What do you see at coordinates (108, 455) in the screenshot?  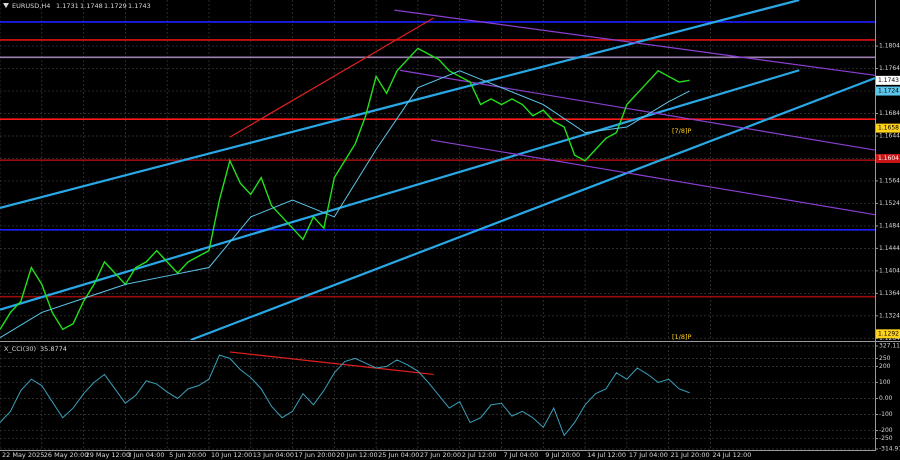 I see `x-tick-label: 29 May 12:00` at bounding box center [108, 455].